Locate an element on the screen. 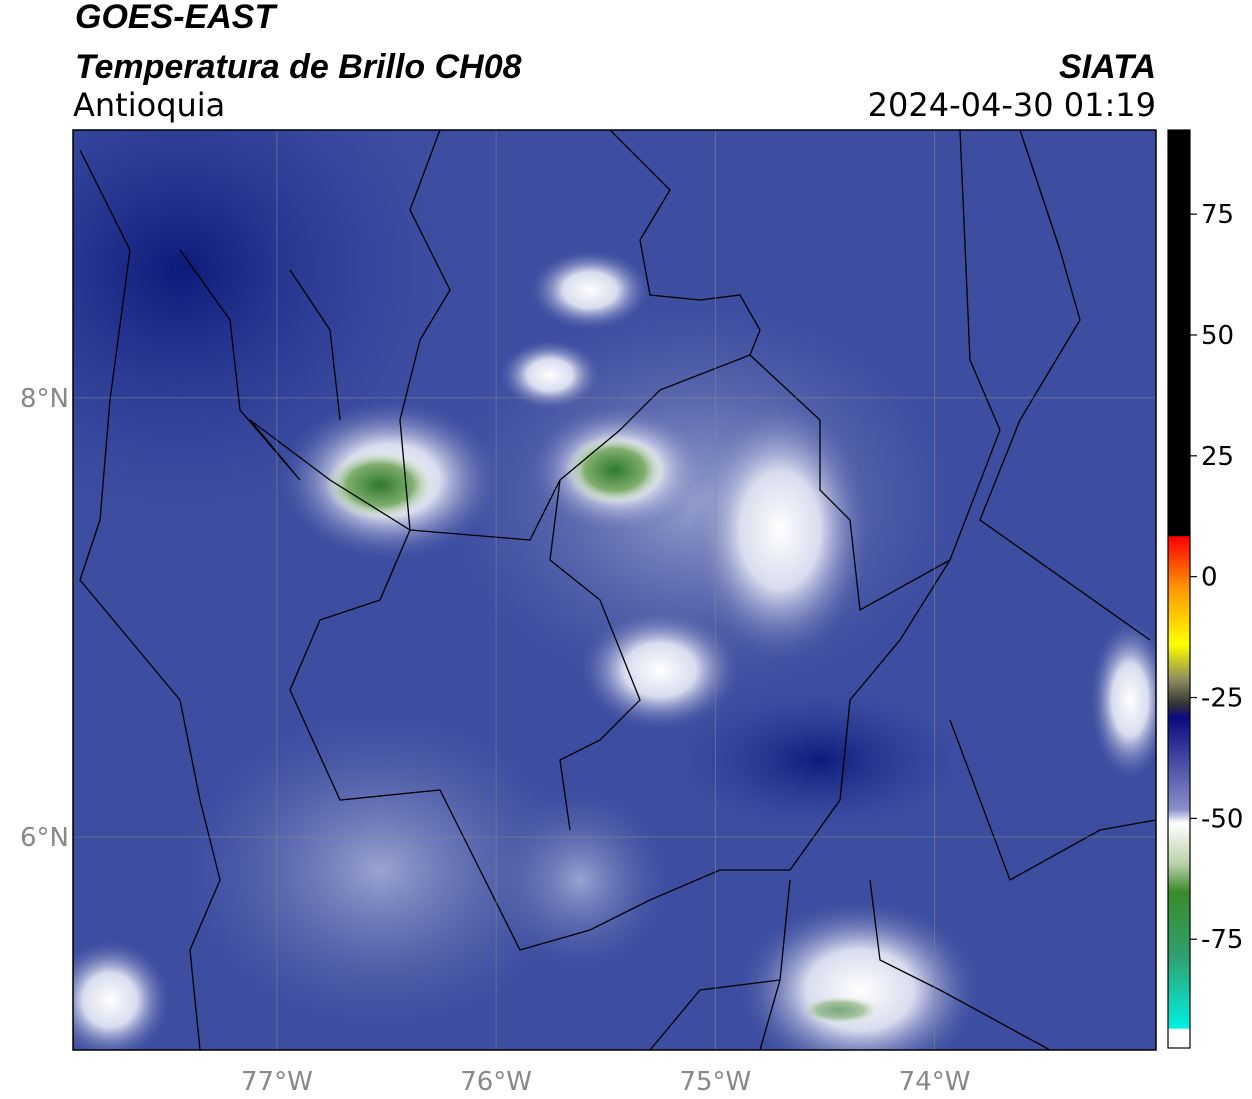 The height and width of the screenshot is (1099, 1252). subtitle: Temperatura de Brillo CH08 is located at coordinates (298, 67).